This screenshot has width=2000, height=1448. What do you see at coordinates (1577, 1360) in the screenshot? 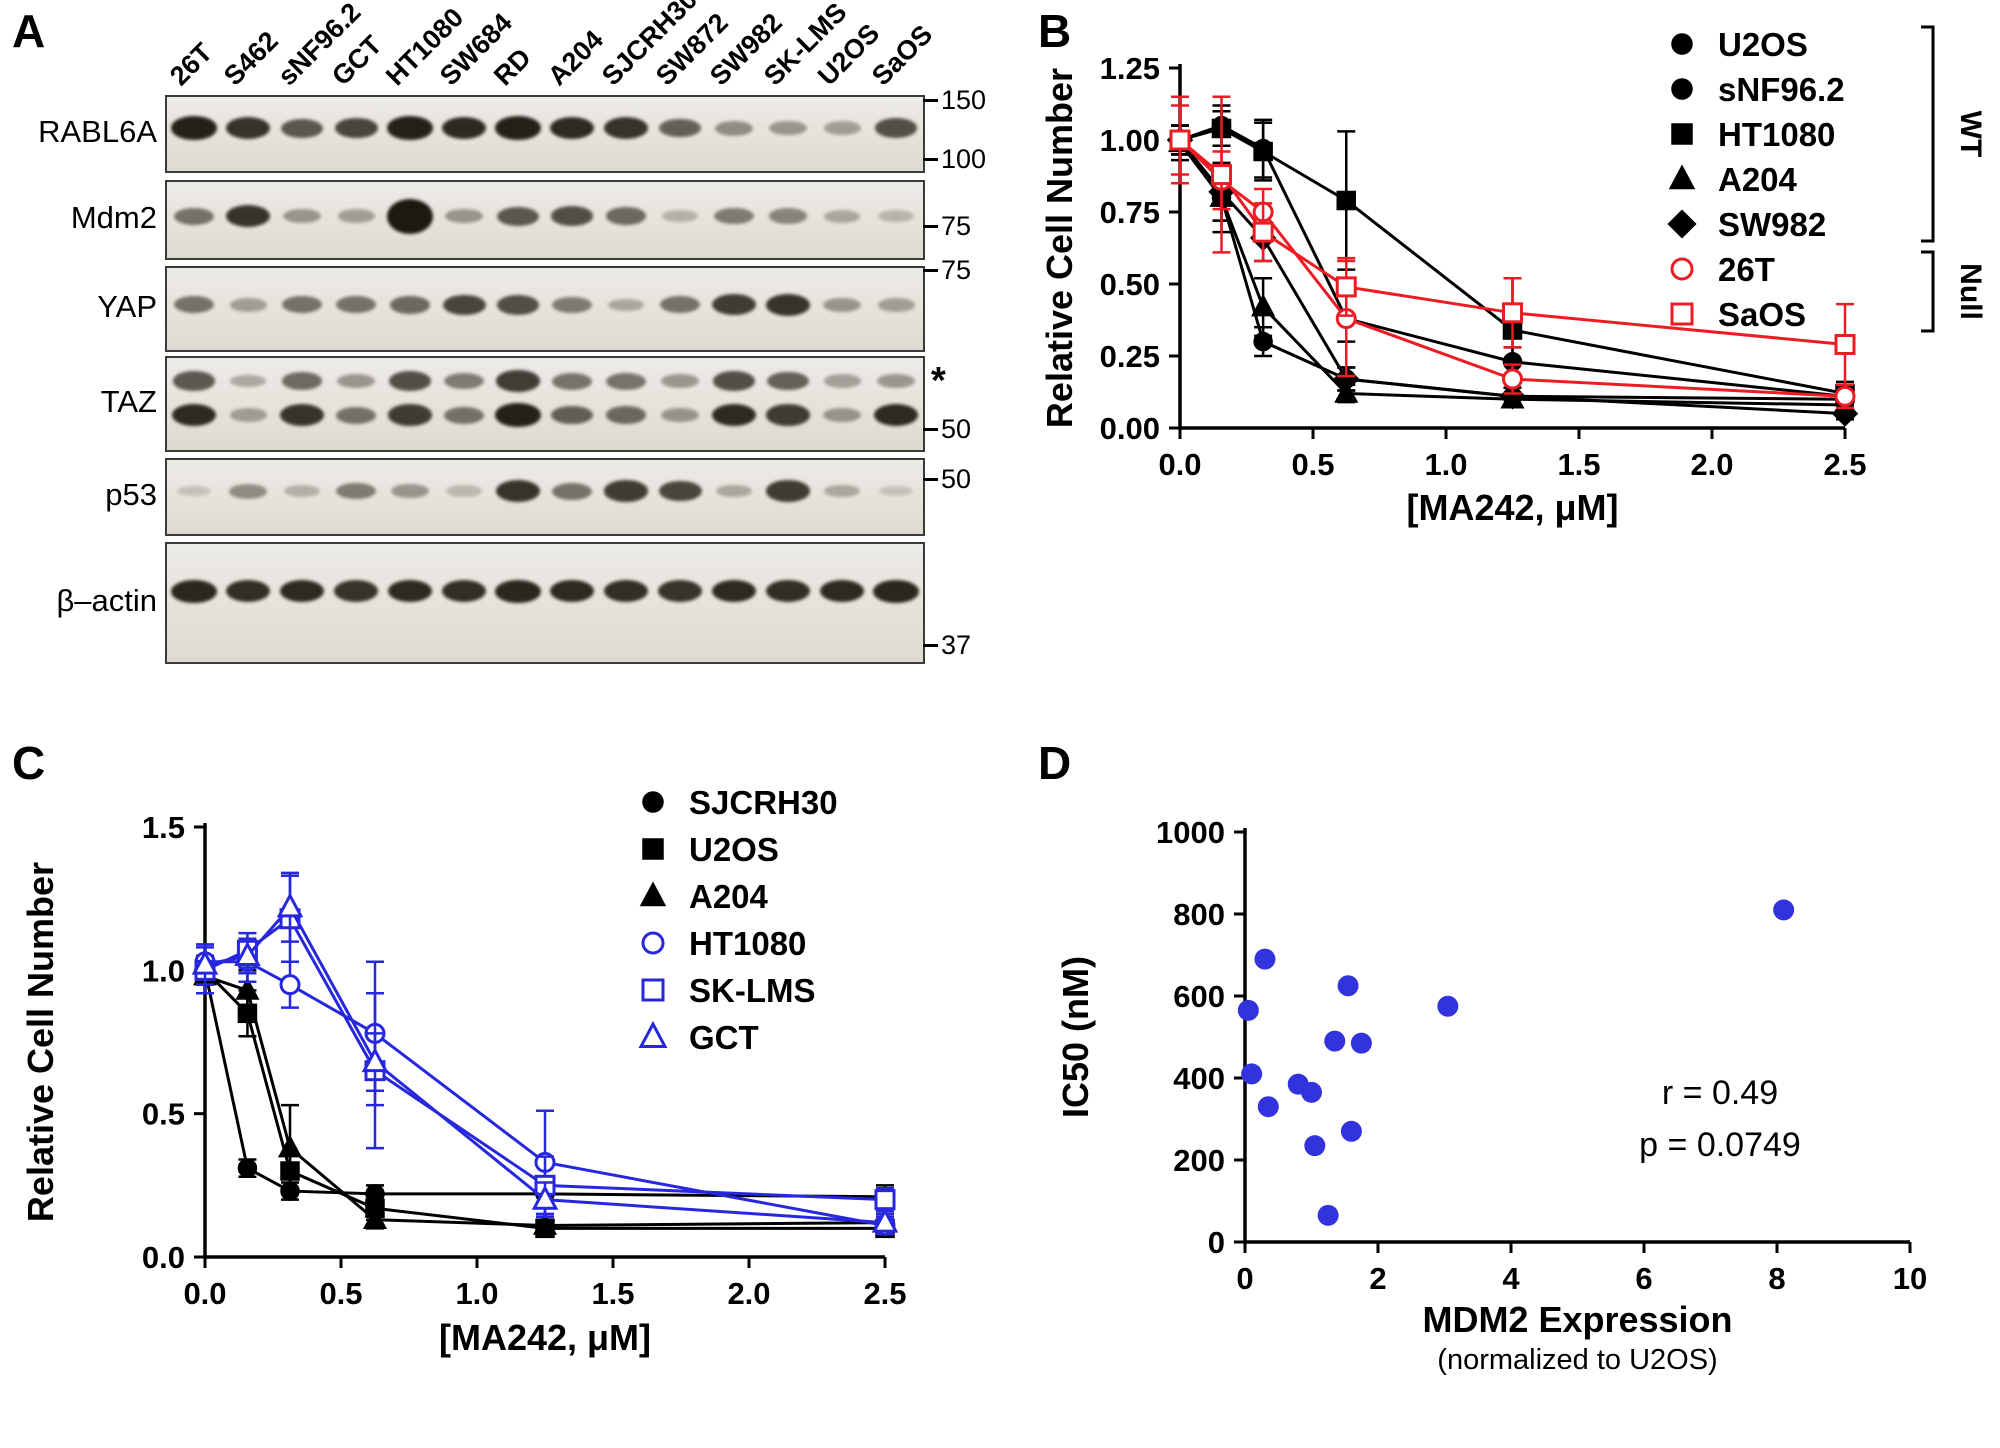
I see `x-axis-sublabel: (normalized to U2OS)` at bounding box center [1577, 1360].